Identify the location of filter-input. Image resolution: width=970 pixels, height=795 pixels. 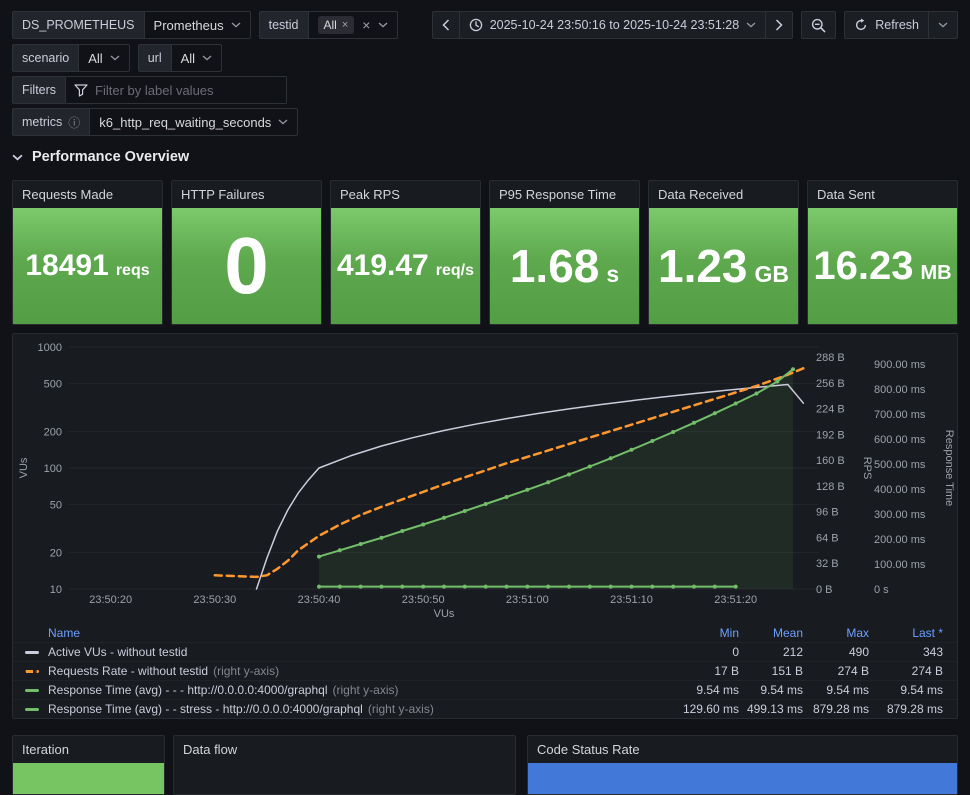
(187, 90).